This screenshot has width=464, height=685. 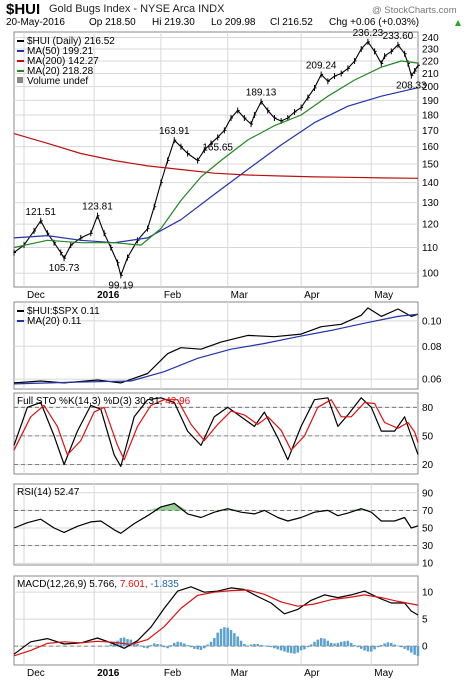 What do you see at coordinates (428, 564) in the screenshot?
I see `rsi-ytick-label: 10` at bounding box center [428, 564].